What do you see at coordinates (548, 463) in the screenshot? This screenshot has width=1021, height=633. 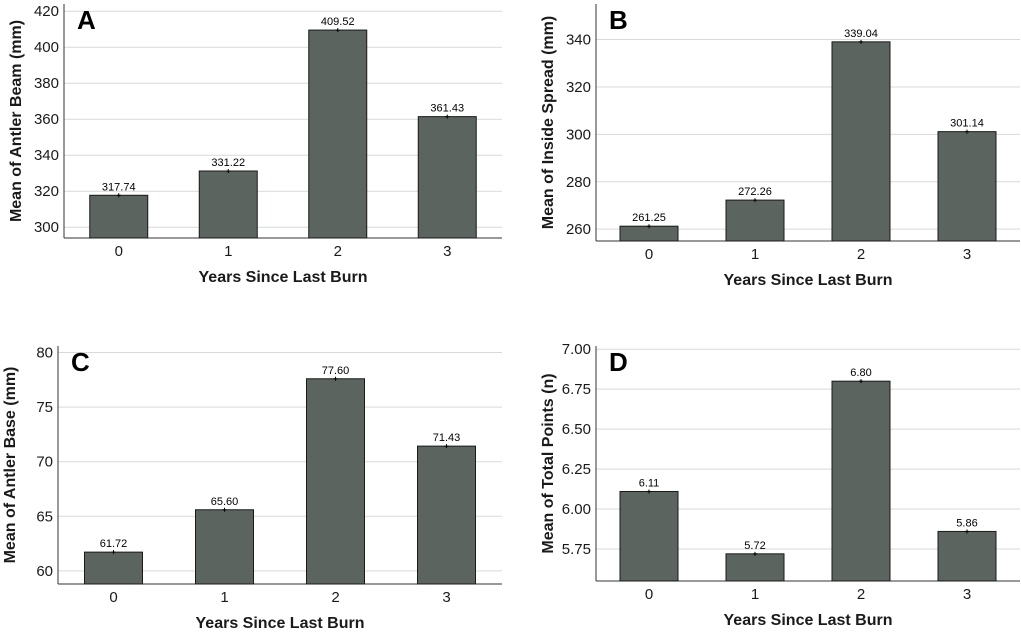 I see `y-axis-title: Mean of Total Points (n)` at bounding box center [548, 463].